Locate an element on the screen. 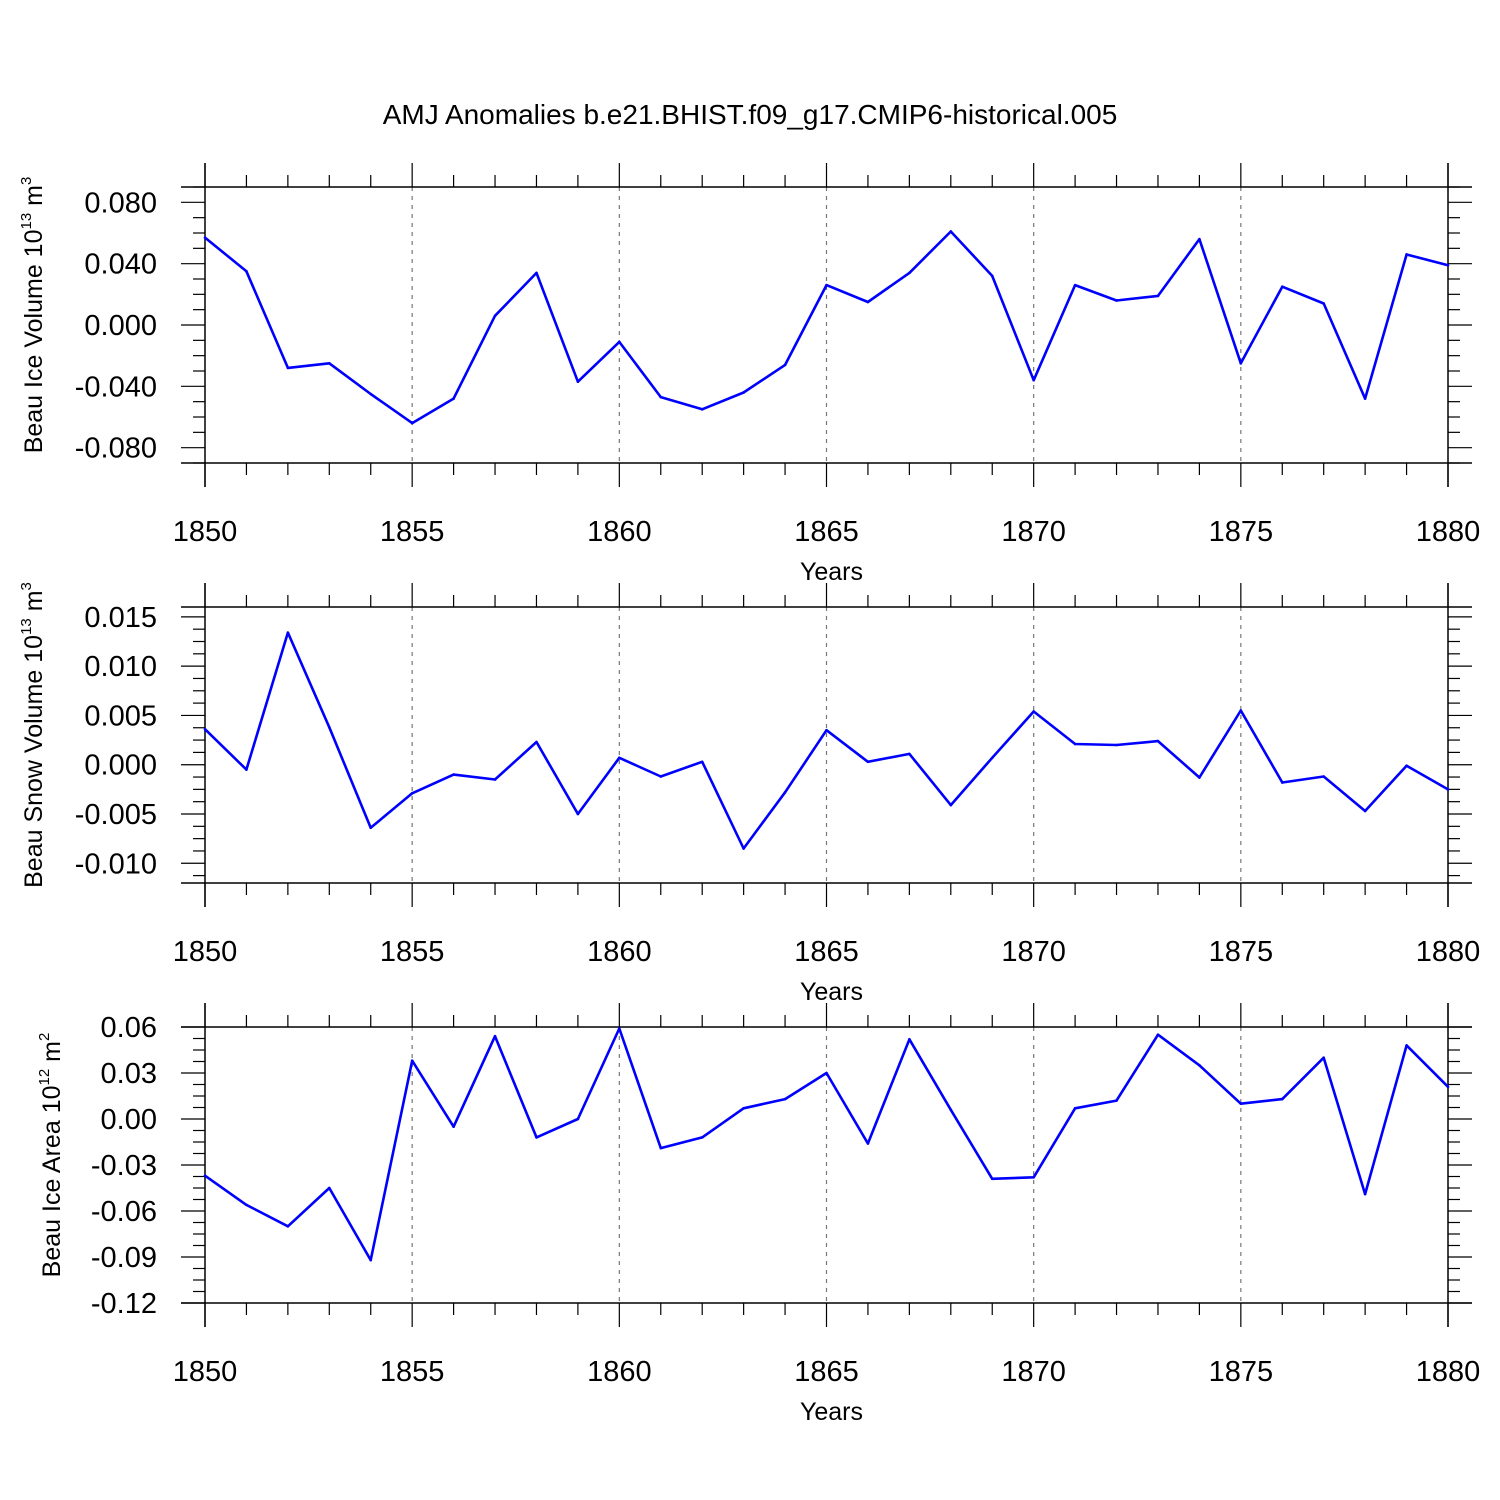 Image resolution: width=1500 pixels, height=1500 pixels. y-tick-label: 0.015 is located at coordinates (120, 618).